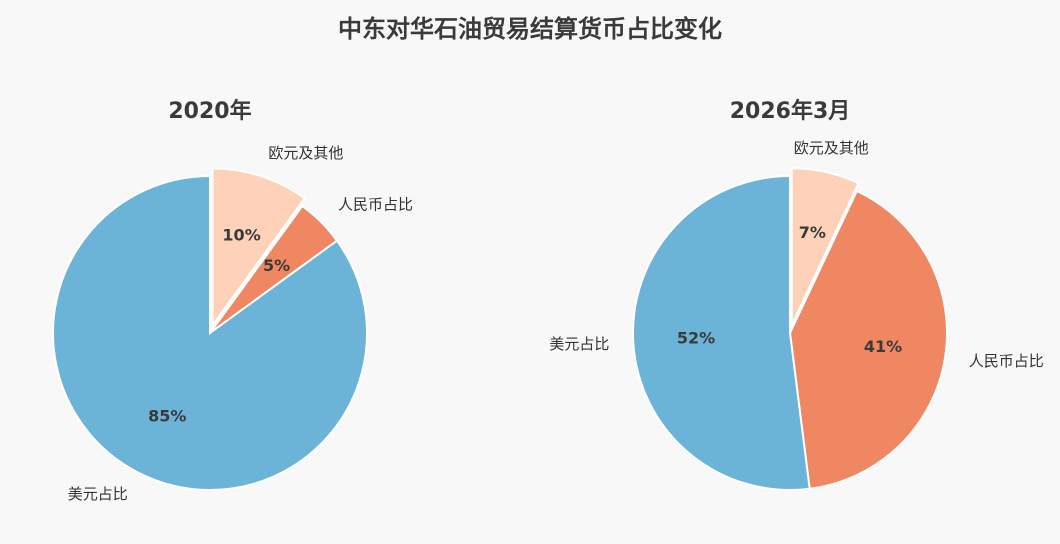  I want to click on value-label: 41%, so click(883, 346).